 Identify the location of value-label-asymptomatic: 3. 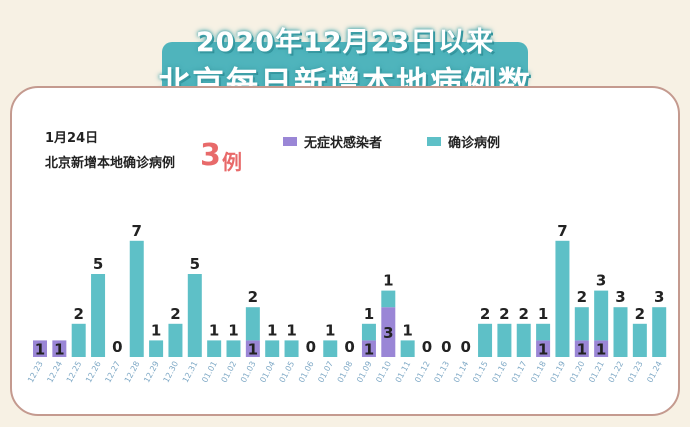
(388, 333).